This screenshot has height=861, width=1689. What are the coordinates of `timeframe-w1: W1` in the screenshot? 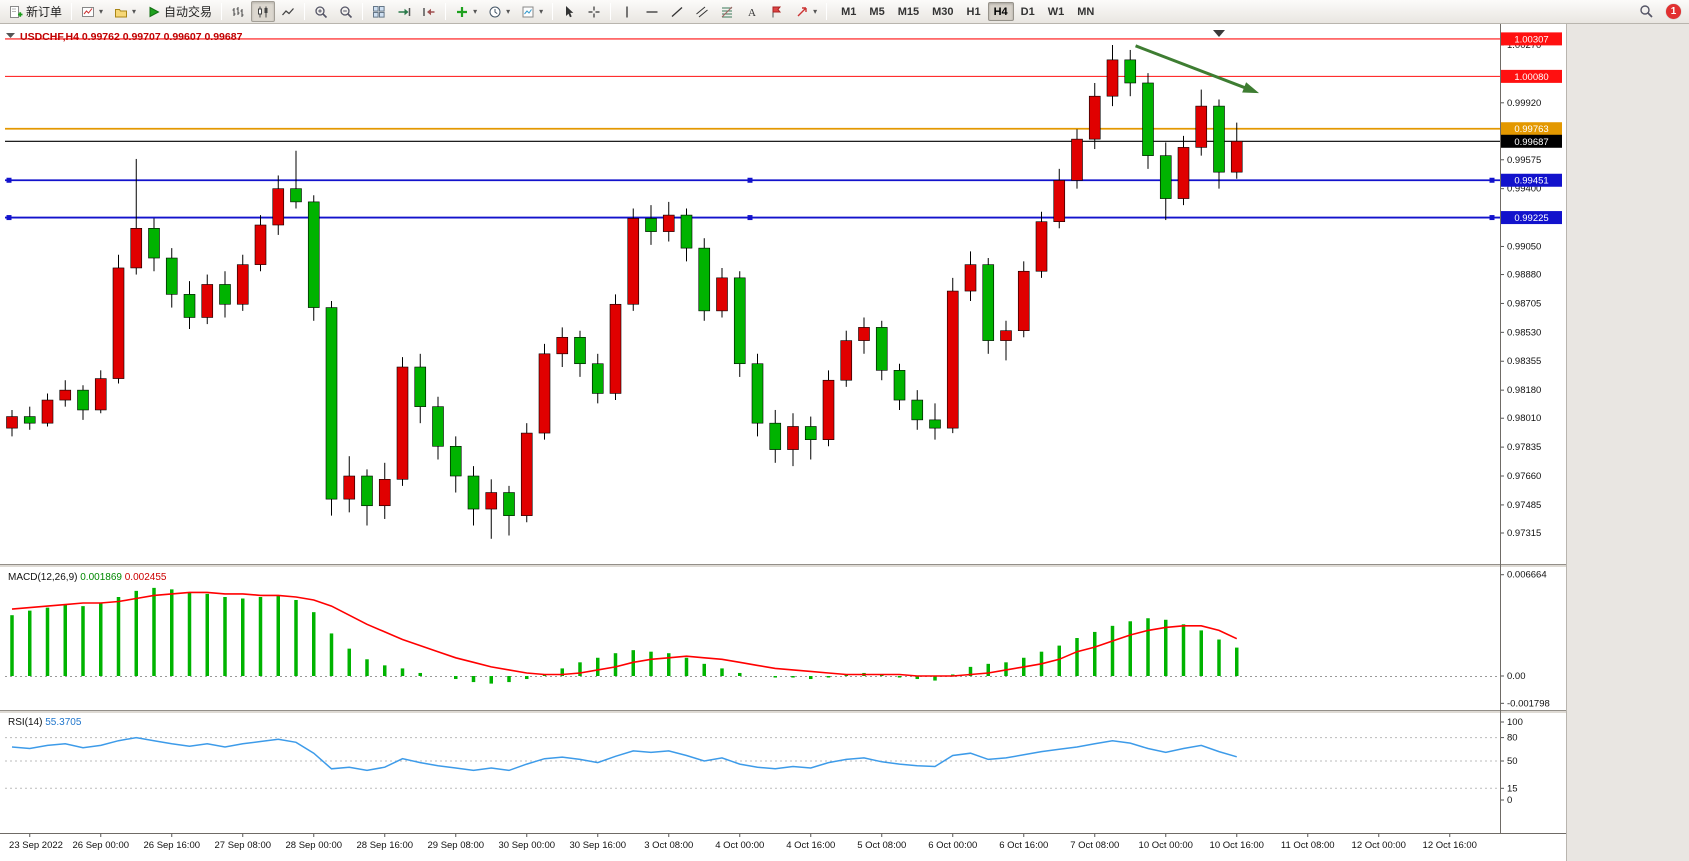 It's located at (1056, 11).